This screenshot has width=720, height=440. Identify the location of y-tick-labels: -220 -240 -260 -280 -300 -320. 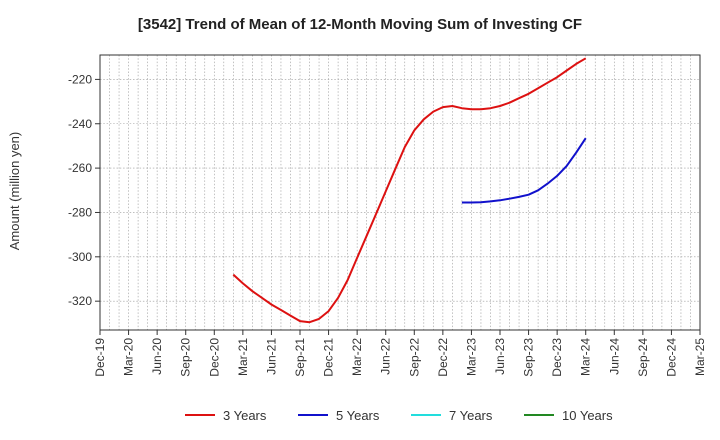
(84, 190).